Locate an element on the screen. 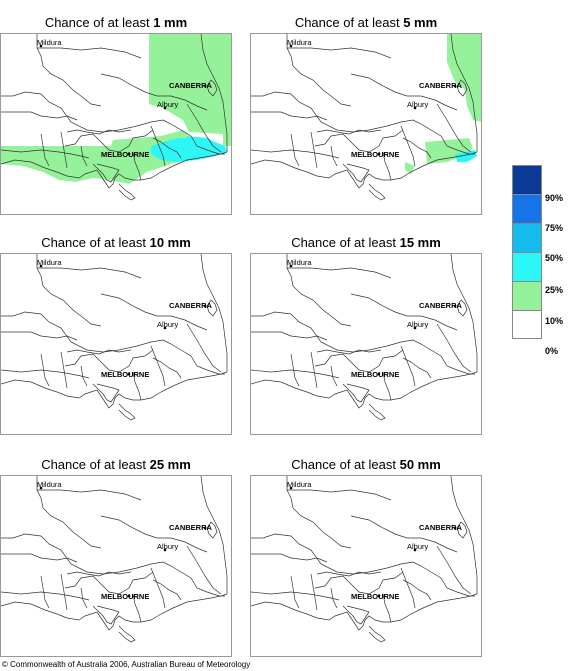 Image resolution: width=570 pixels, height=671 pixels. legend-label-50: 50% is located at coordinates (554, 258).